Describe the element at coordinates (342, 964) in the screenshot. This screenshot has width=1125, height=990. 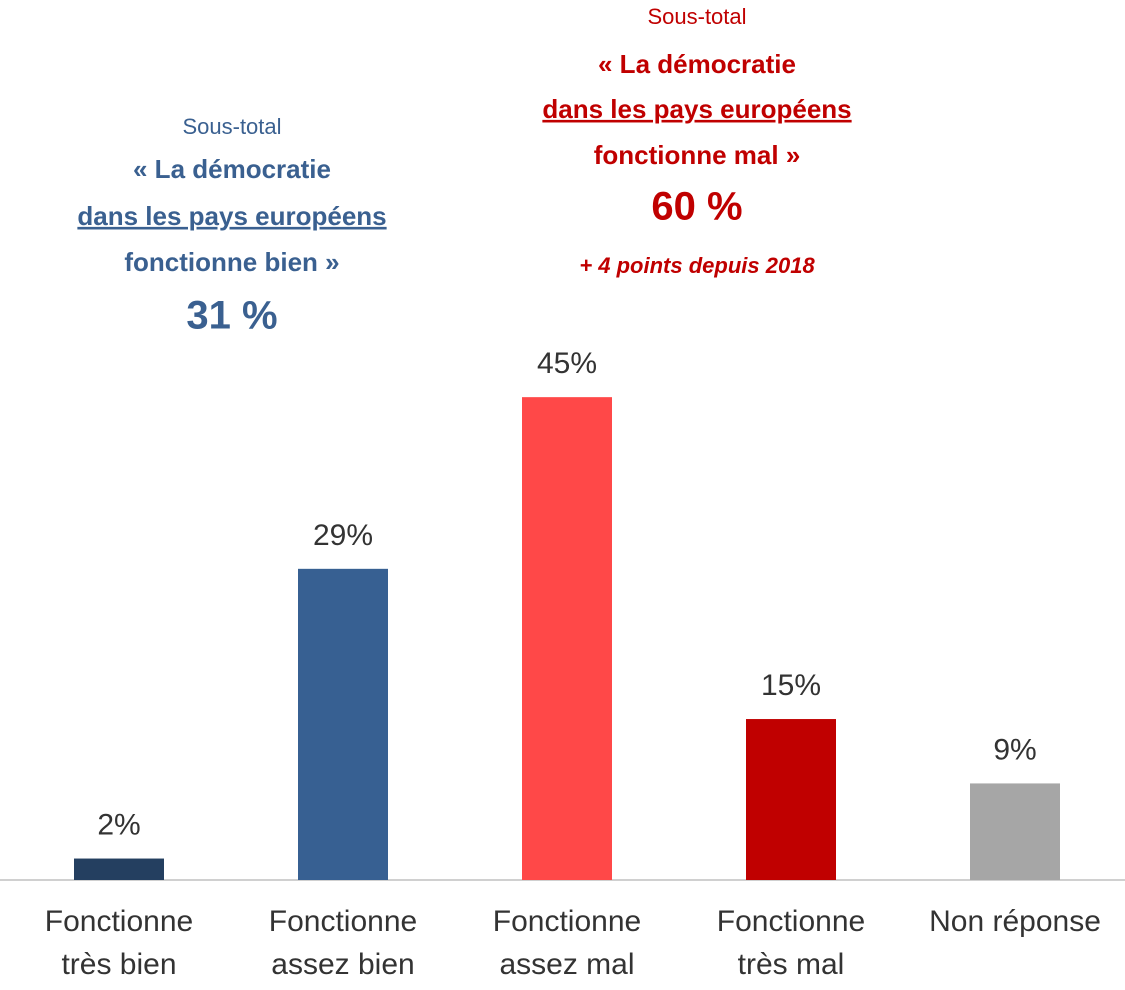
I see `x-tick-label: assez bien` at that location.